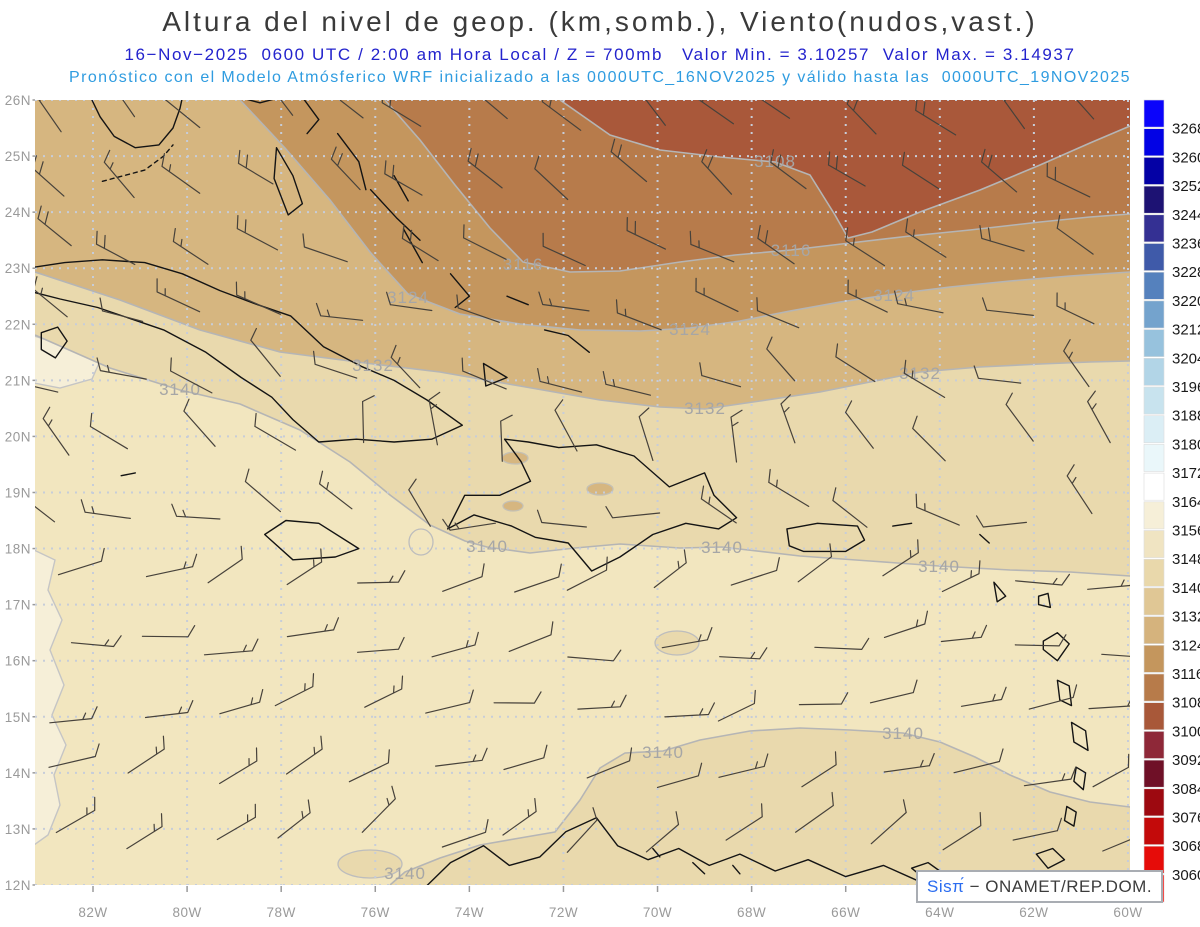 The height and width of the screenshot is (927, 1200). What do you see at coordinates (54, 342) in the screenshot?
I see `coastline-isla-juventud` at bounding box center [54, 342].